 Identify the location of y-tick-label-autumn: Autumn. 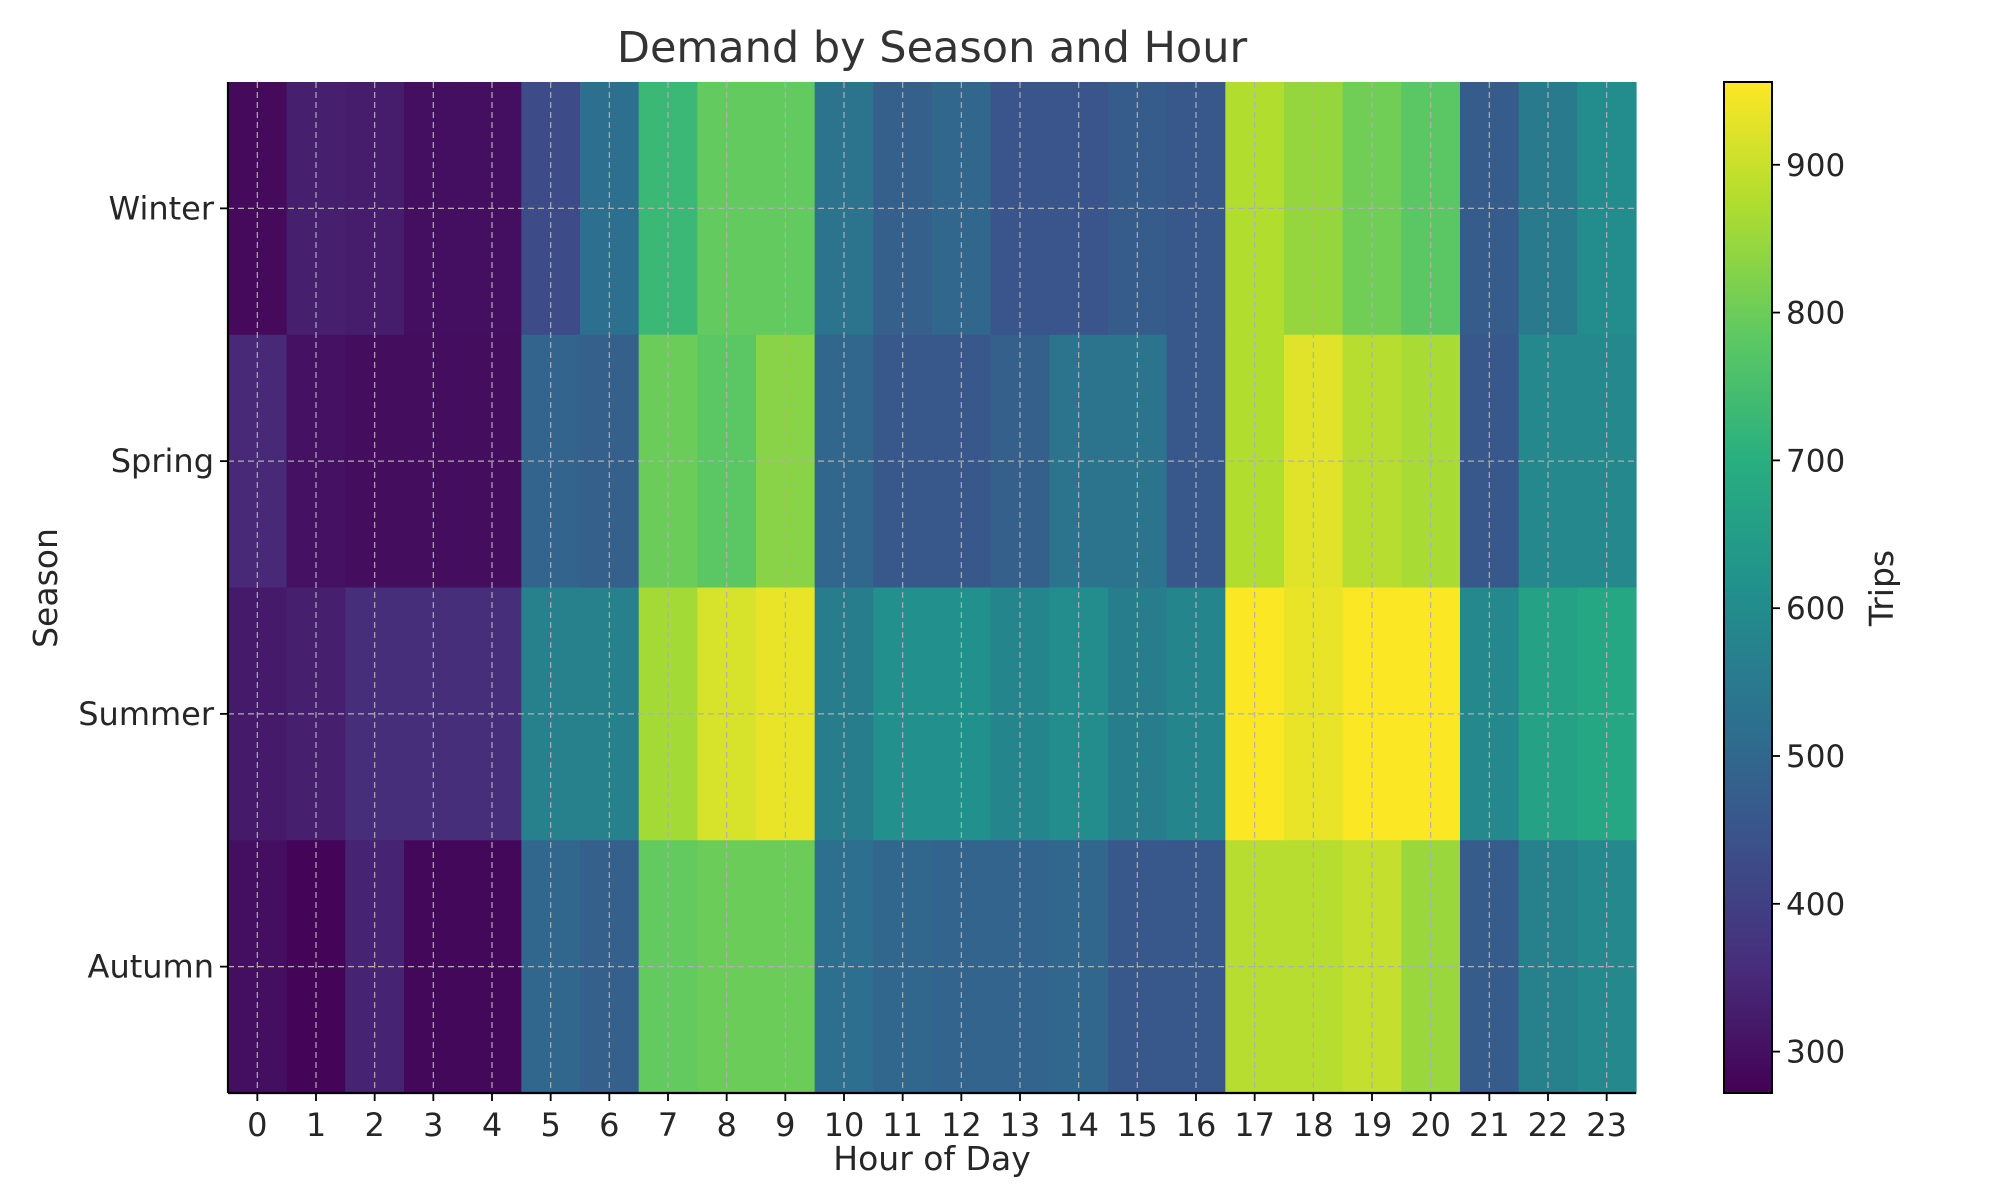
(151, 967).